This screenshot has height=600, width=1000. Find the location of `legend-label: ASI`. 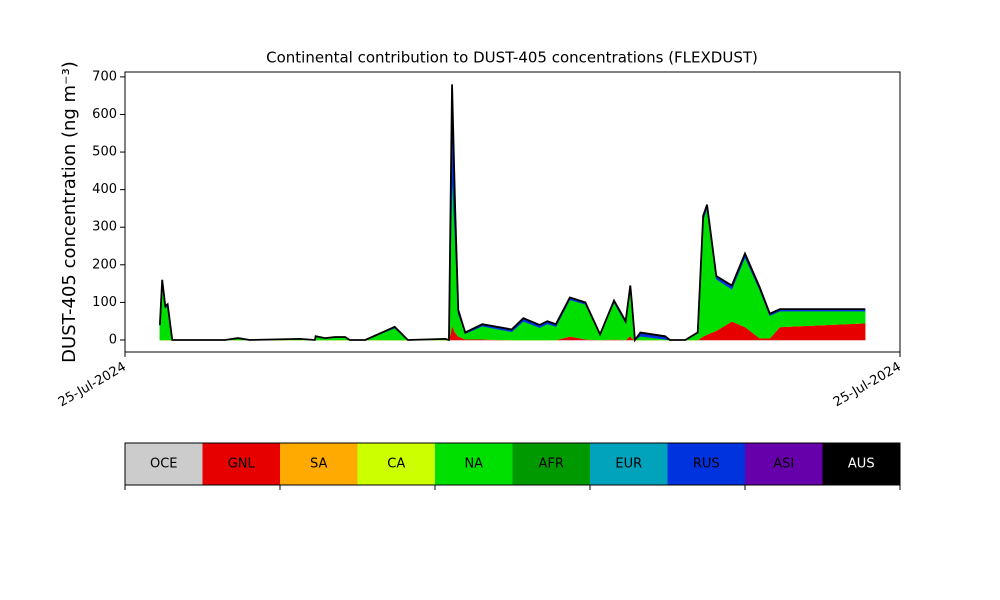

legend-label: ASI is located at coordinates (783, 464).